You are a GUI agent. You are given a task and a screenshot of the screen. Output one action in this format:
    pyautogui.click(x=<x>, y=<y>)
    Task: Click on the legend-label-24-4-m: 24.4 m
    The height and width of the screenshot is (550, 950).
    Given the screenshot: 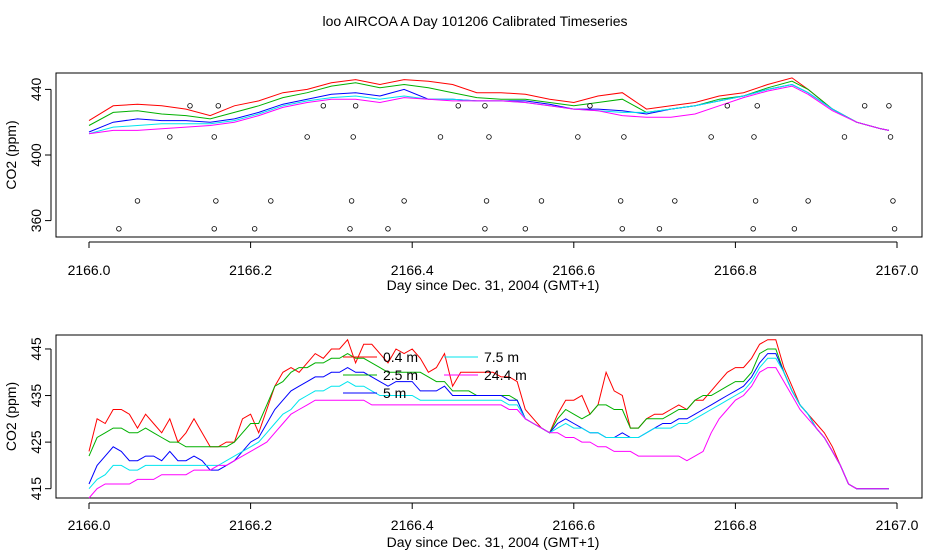 What is the action you would take?
    pyautogui.click(x=505, y=375)
    